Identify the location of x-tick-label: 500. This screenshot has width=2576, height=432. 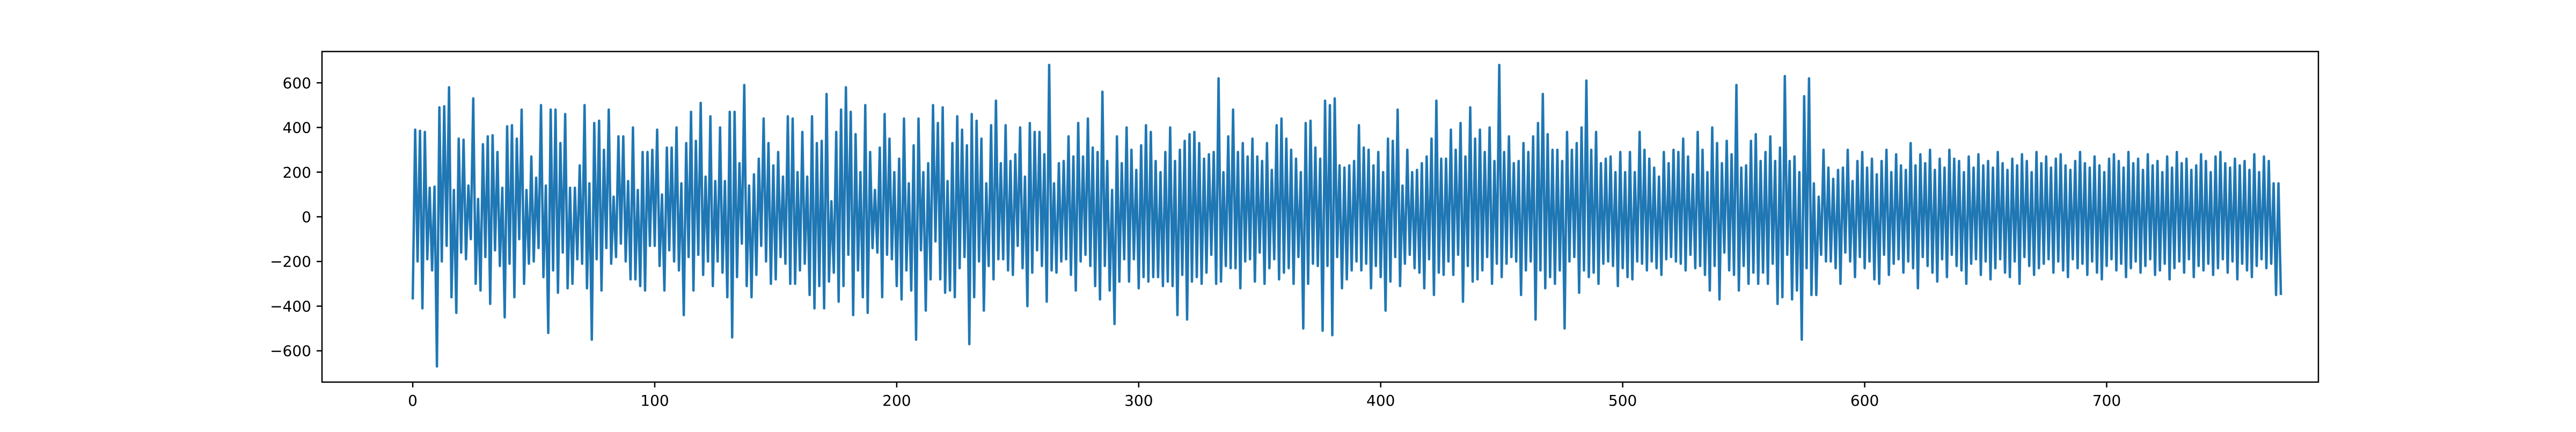
(1622, 400).